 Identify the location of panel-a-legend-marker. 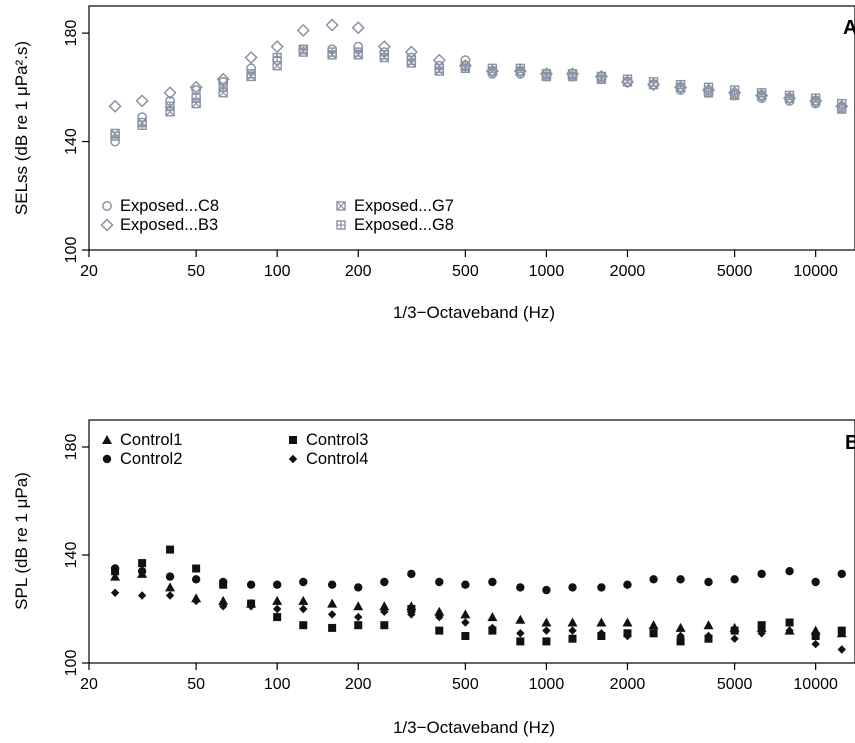
(341, 206).